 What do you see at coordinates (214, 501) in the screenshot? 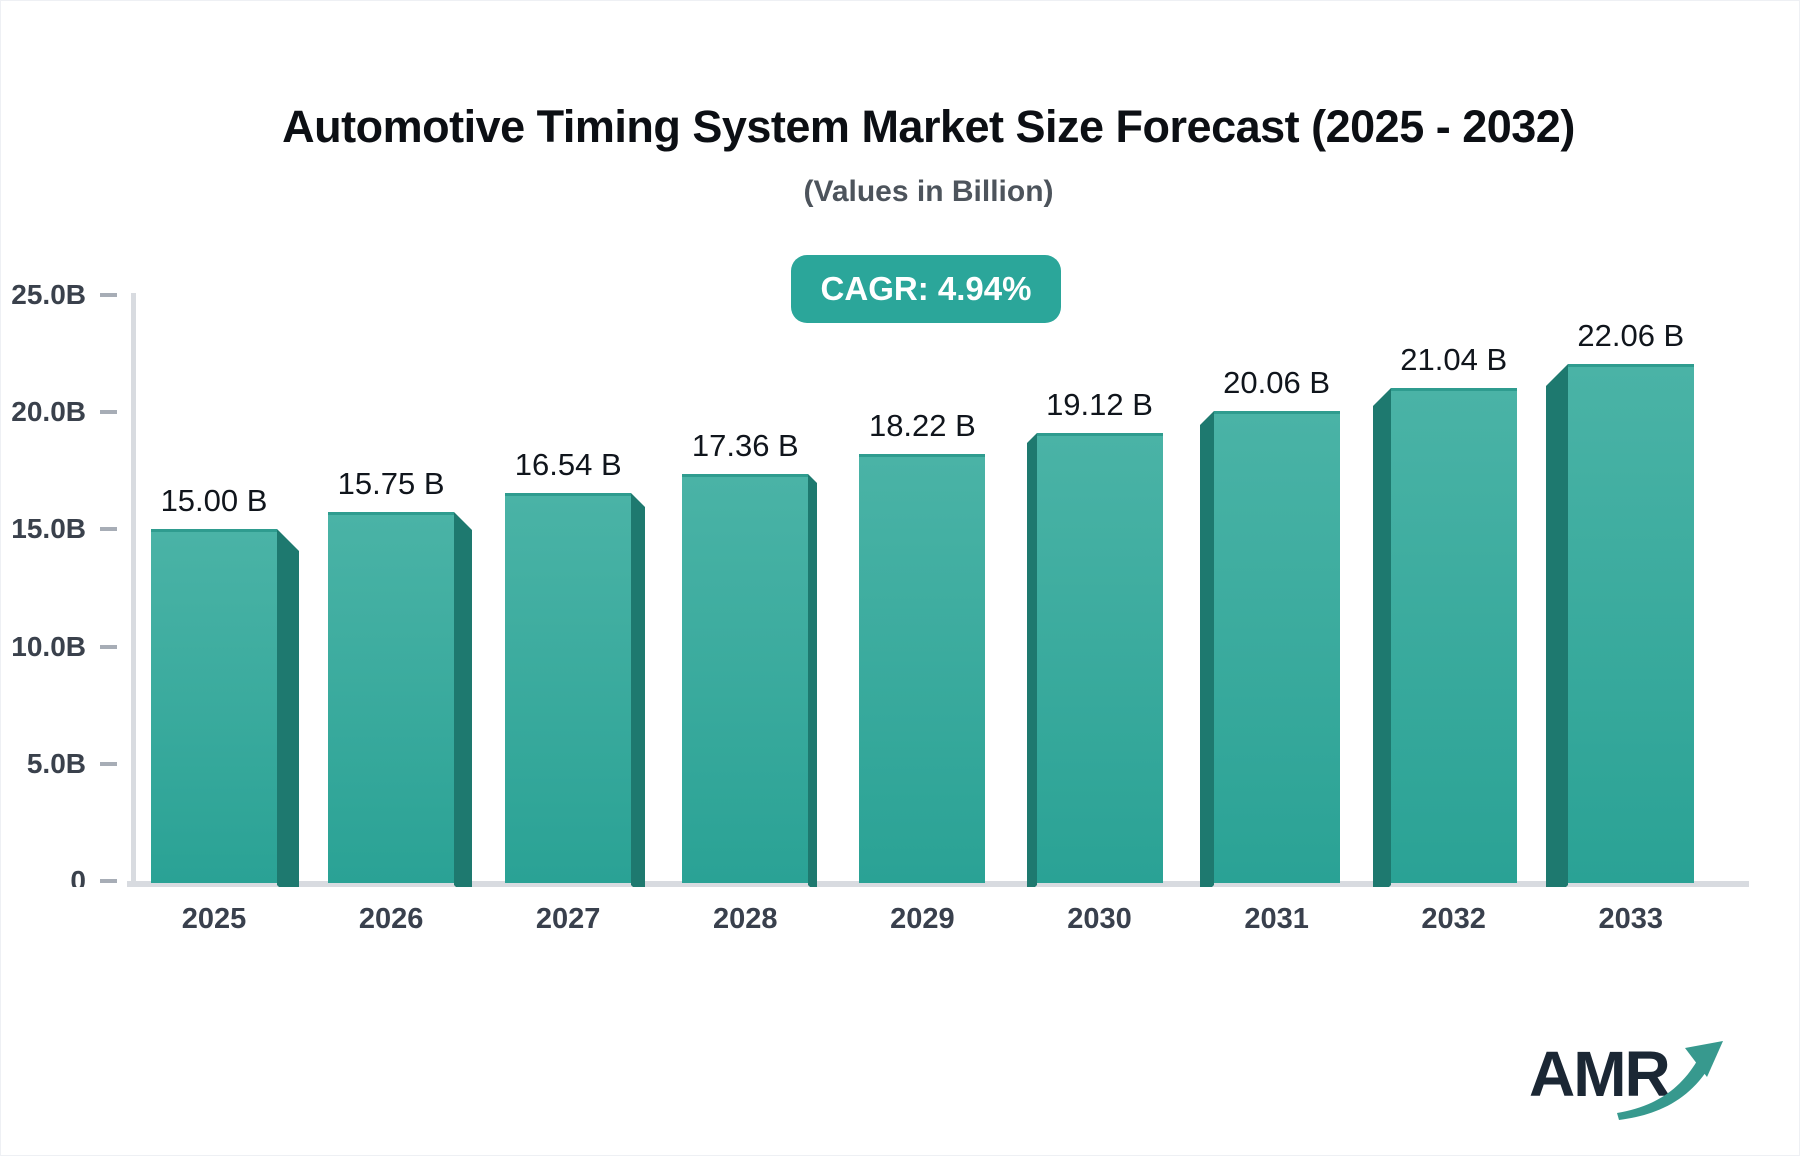
I see `bar-value-label: 15.00 B` at bounding box center [214, 501].